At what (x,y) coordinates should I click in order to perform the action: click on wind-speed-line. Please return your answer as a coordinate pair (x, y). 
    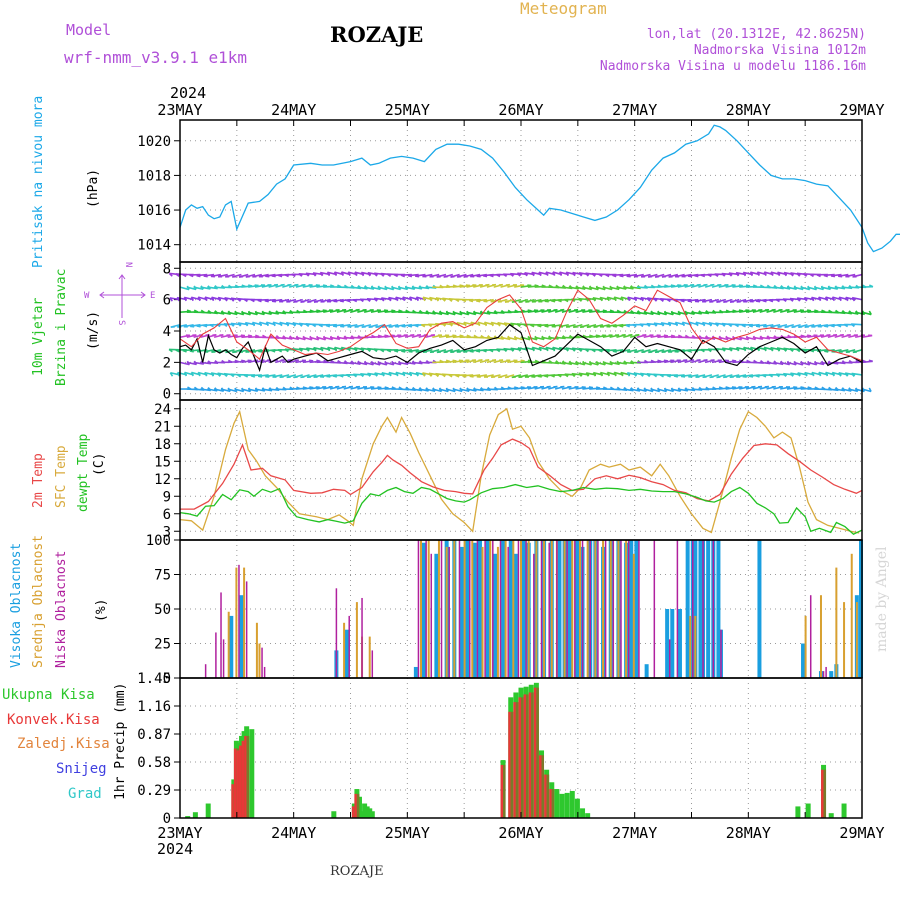
    Looking at the image, I should click on (521, 348).